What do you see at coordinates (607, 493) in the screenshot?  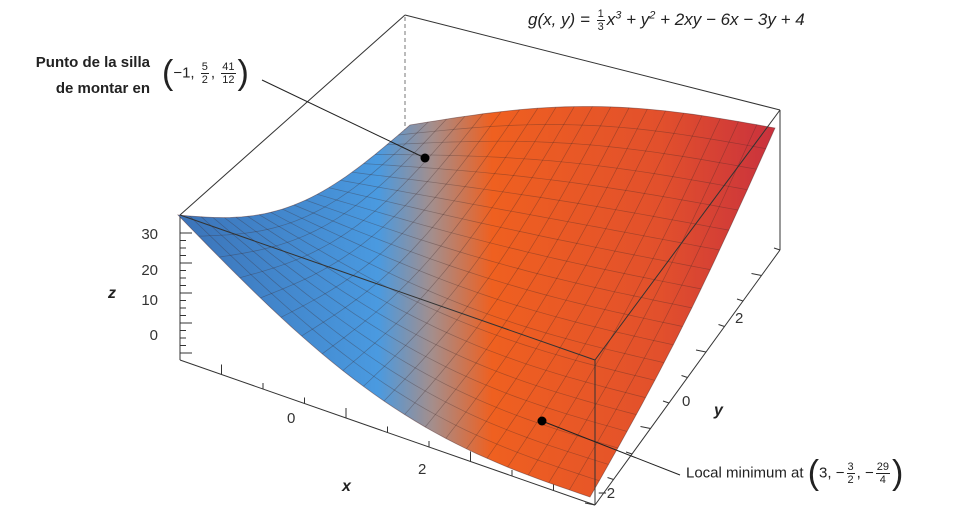 I see `y-tick-label: −2` at bounding box center [607, 493].